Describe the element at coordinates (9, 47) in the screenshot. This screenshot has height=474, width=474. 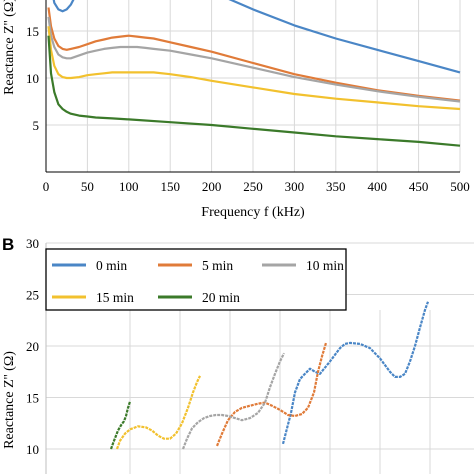
I see `chart-a-y-axis-label: Reactance Z'' (Ω)` at that location.